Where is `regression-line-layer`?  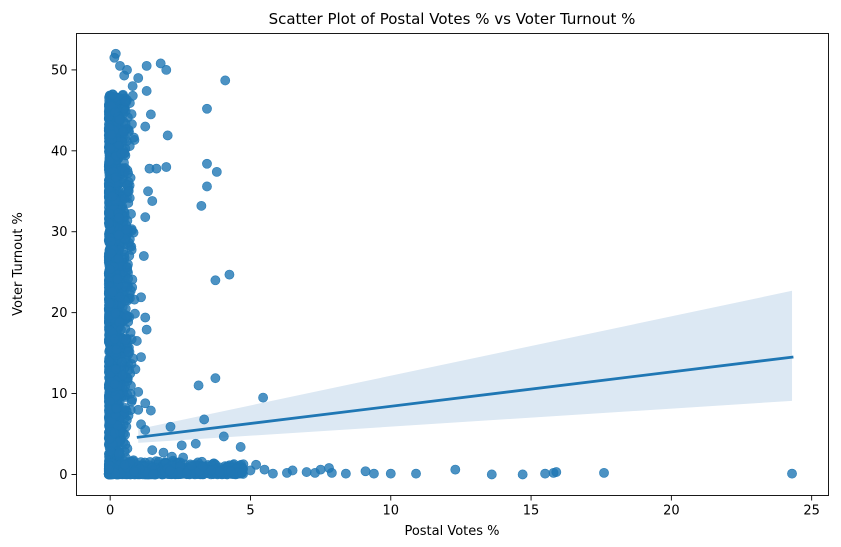
regression-line-layer is located at coordinates (465, 397).